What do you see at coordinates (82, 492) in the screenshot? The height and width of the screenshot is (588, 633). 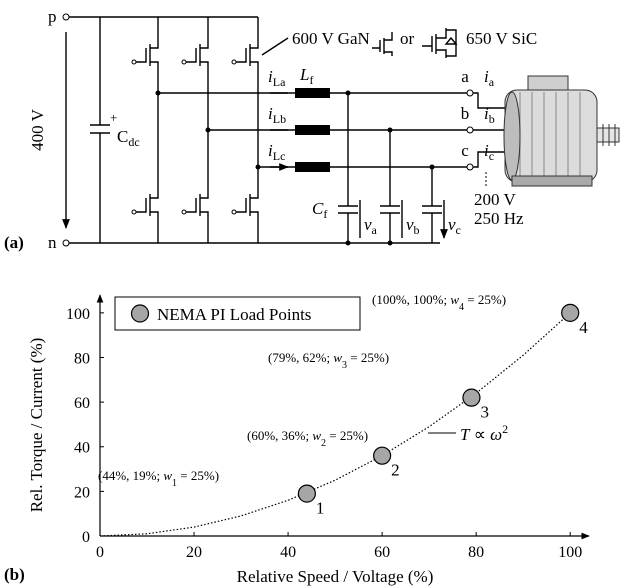 I see `y-tick-label: 20` at bounding box center [82, 492].